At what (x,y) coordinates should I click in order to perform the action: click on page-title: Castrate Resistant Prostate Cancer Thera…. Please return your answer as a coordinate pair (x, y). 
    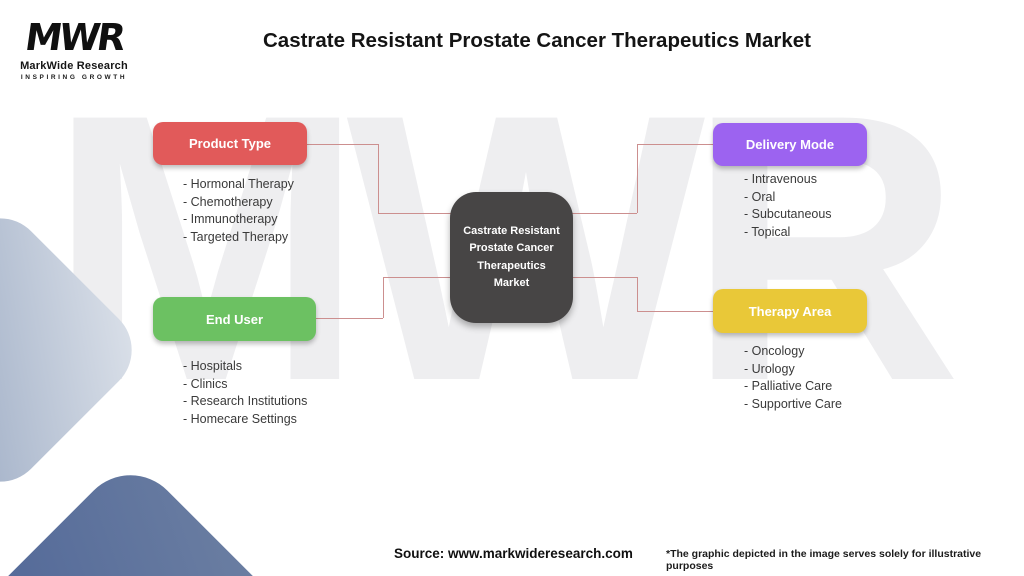
    Looking at the image, I should click on (536, 40).